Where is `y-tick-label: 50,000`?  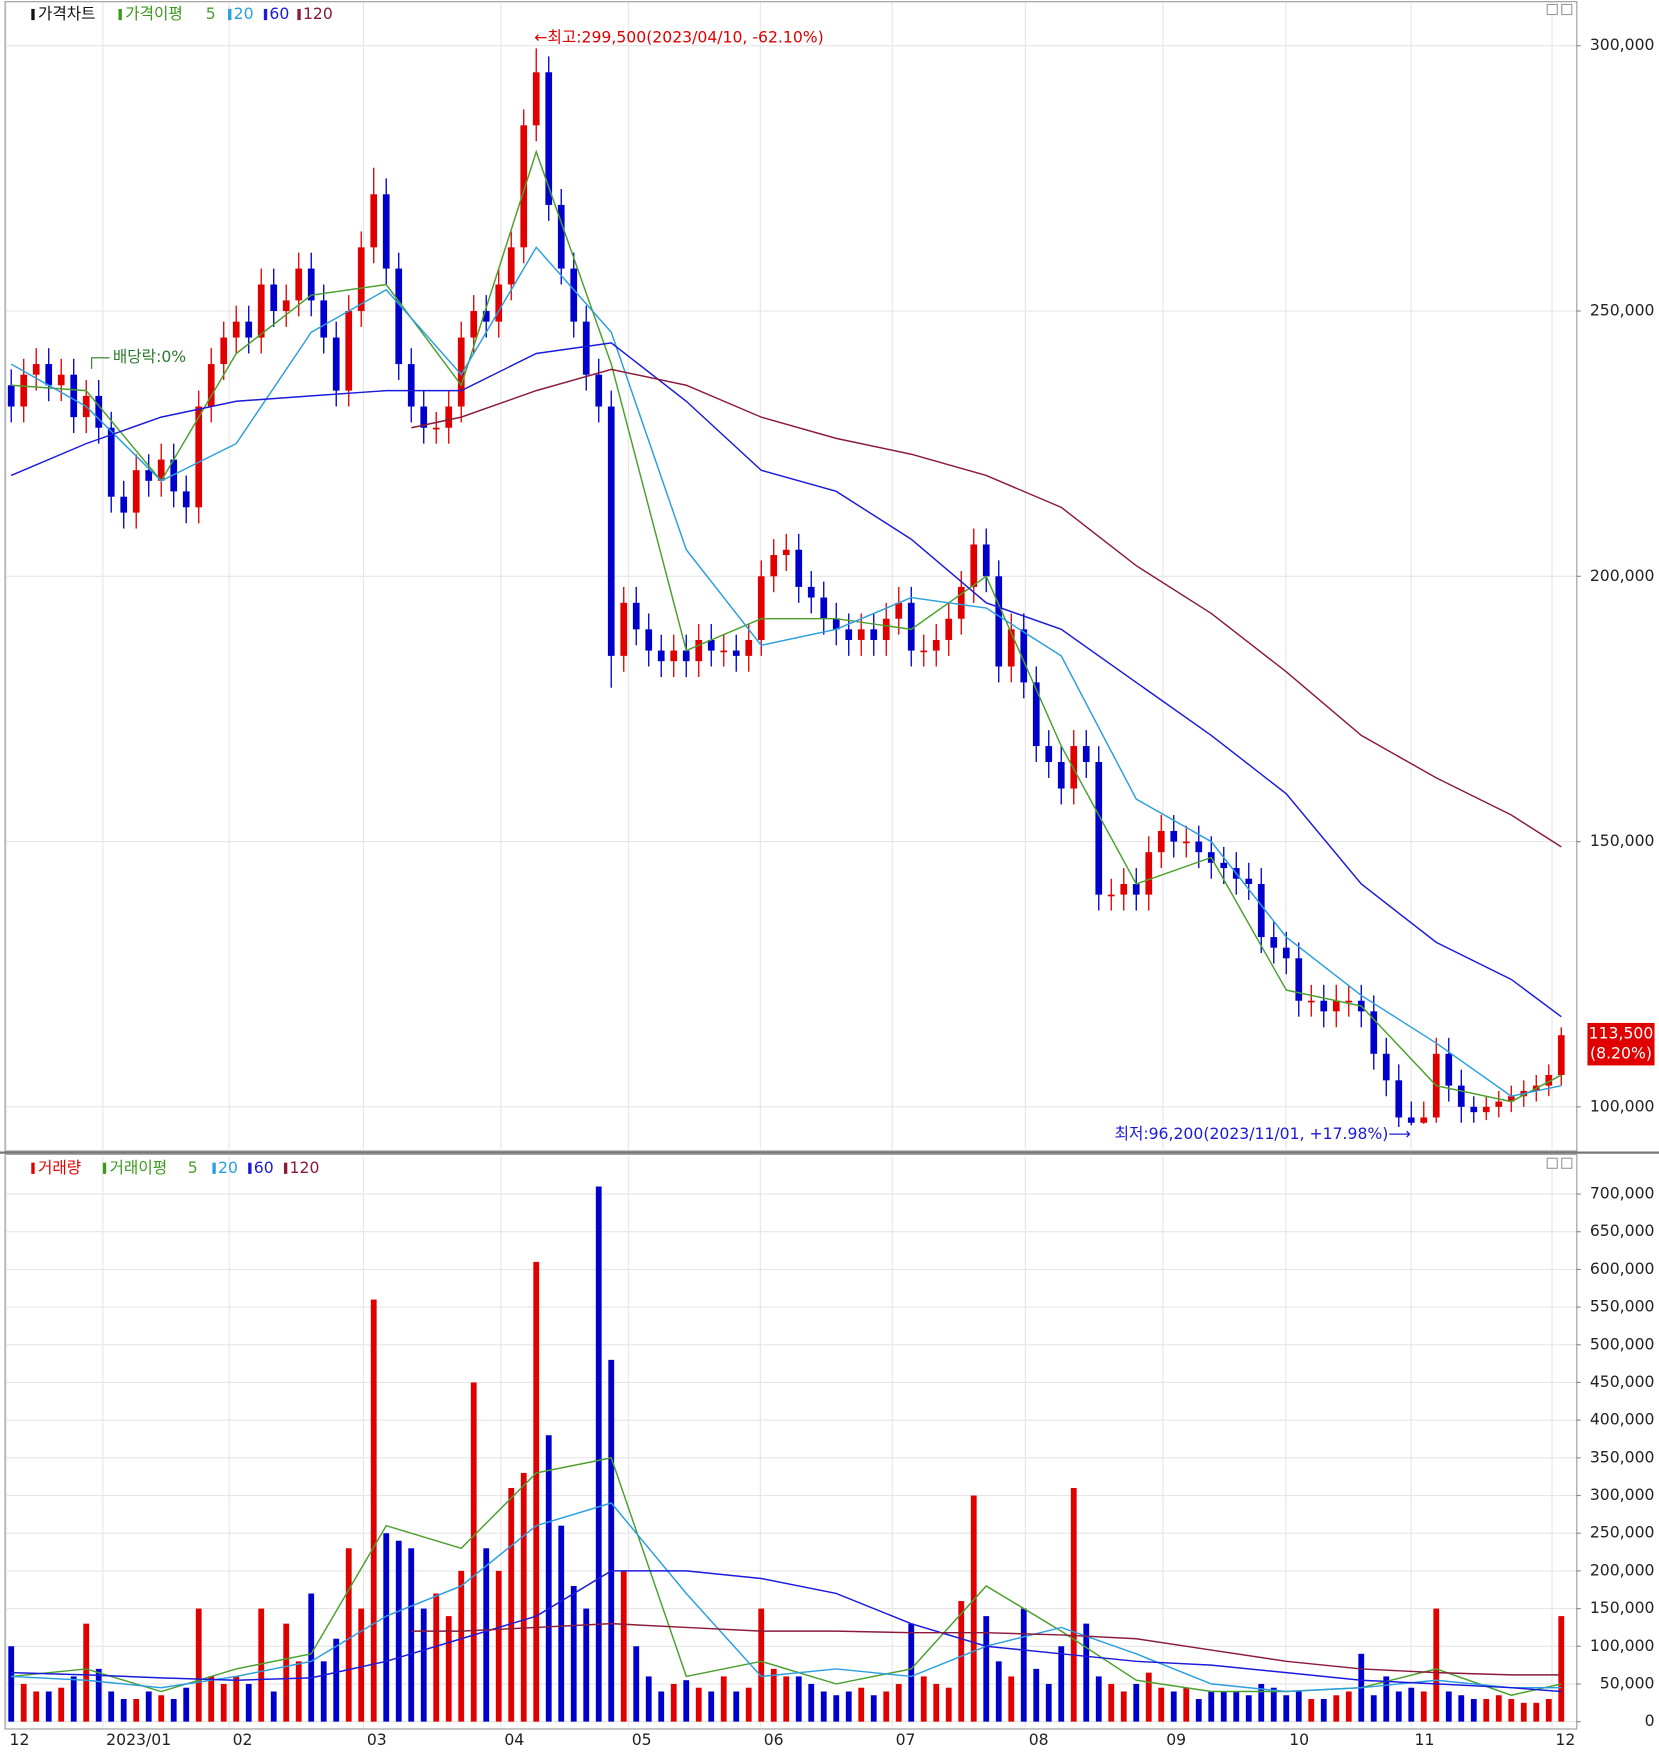
y-tick-label: 50,000 is located at coordinates (1627, 1682).